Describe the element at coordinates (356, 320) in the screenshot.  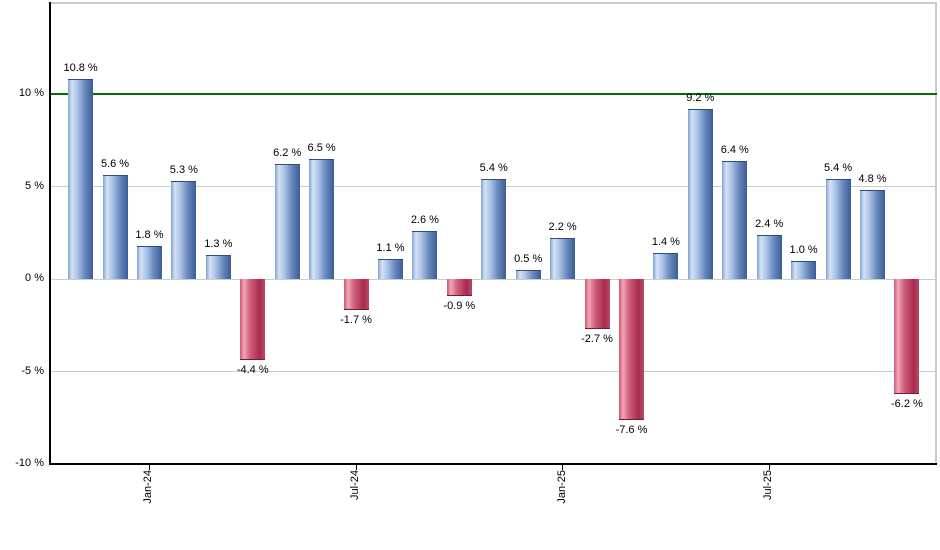
I see `bar-value-label-8: -1.7 %` at that location.